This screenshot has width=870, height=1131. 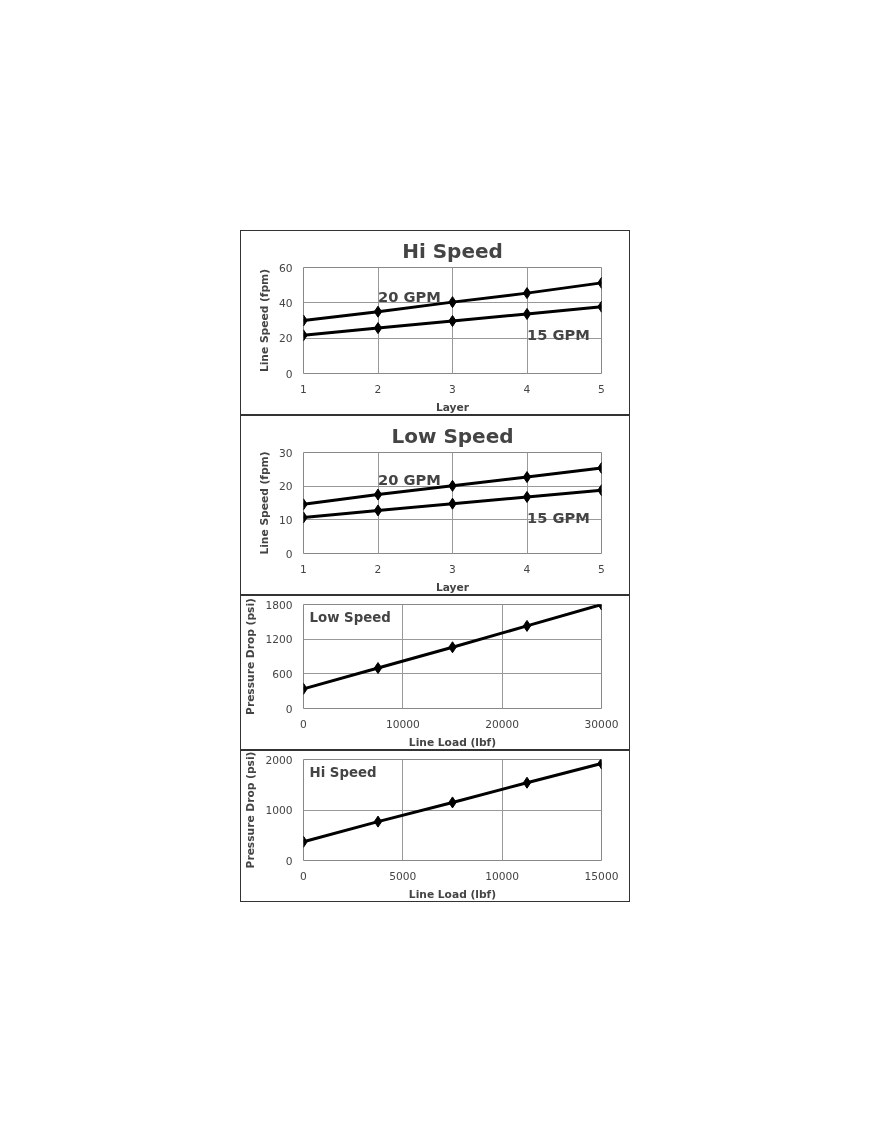 I want to click on x-tick-label: 30000, so click(x=601, y=724).